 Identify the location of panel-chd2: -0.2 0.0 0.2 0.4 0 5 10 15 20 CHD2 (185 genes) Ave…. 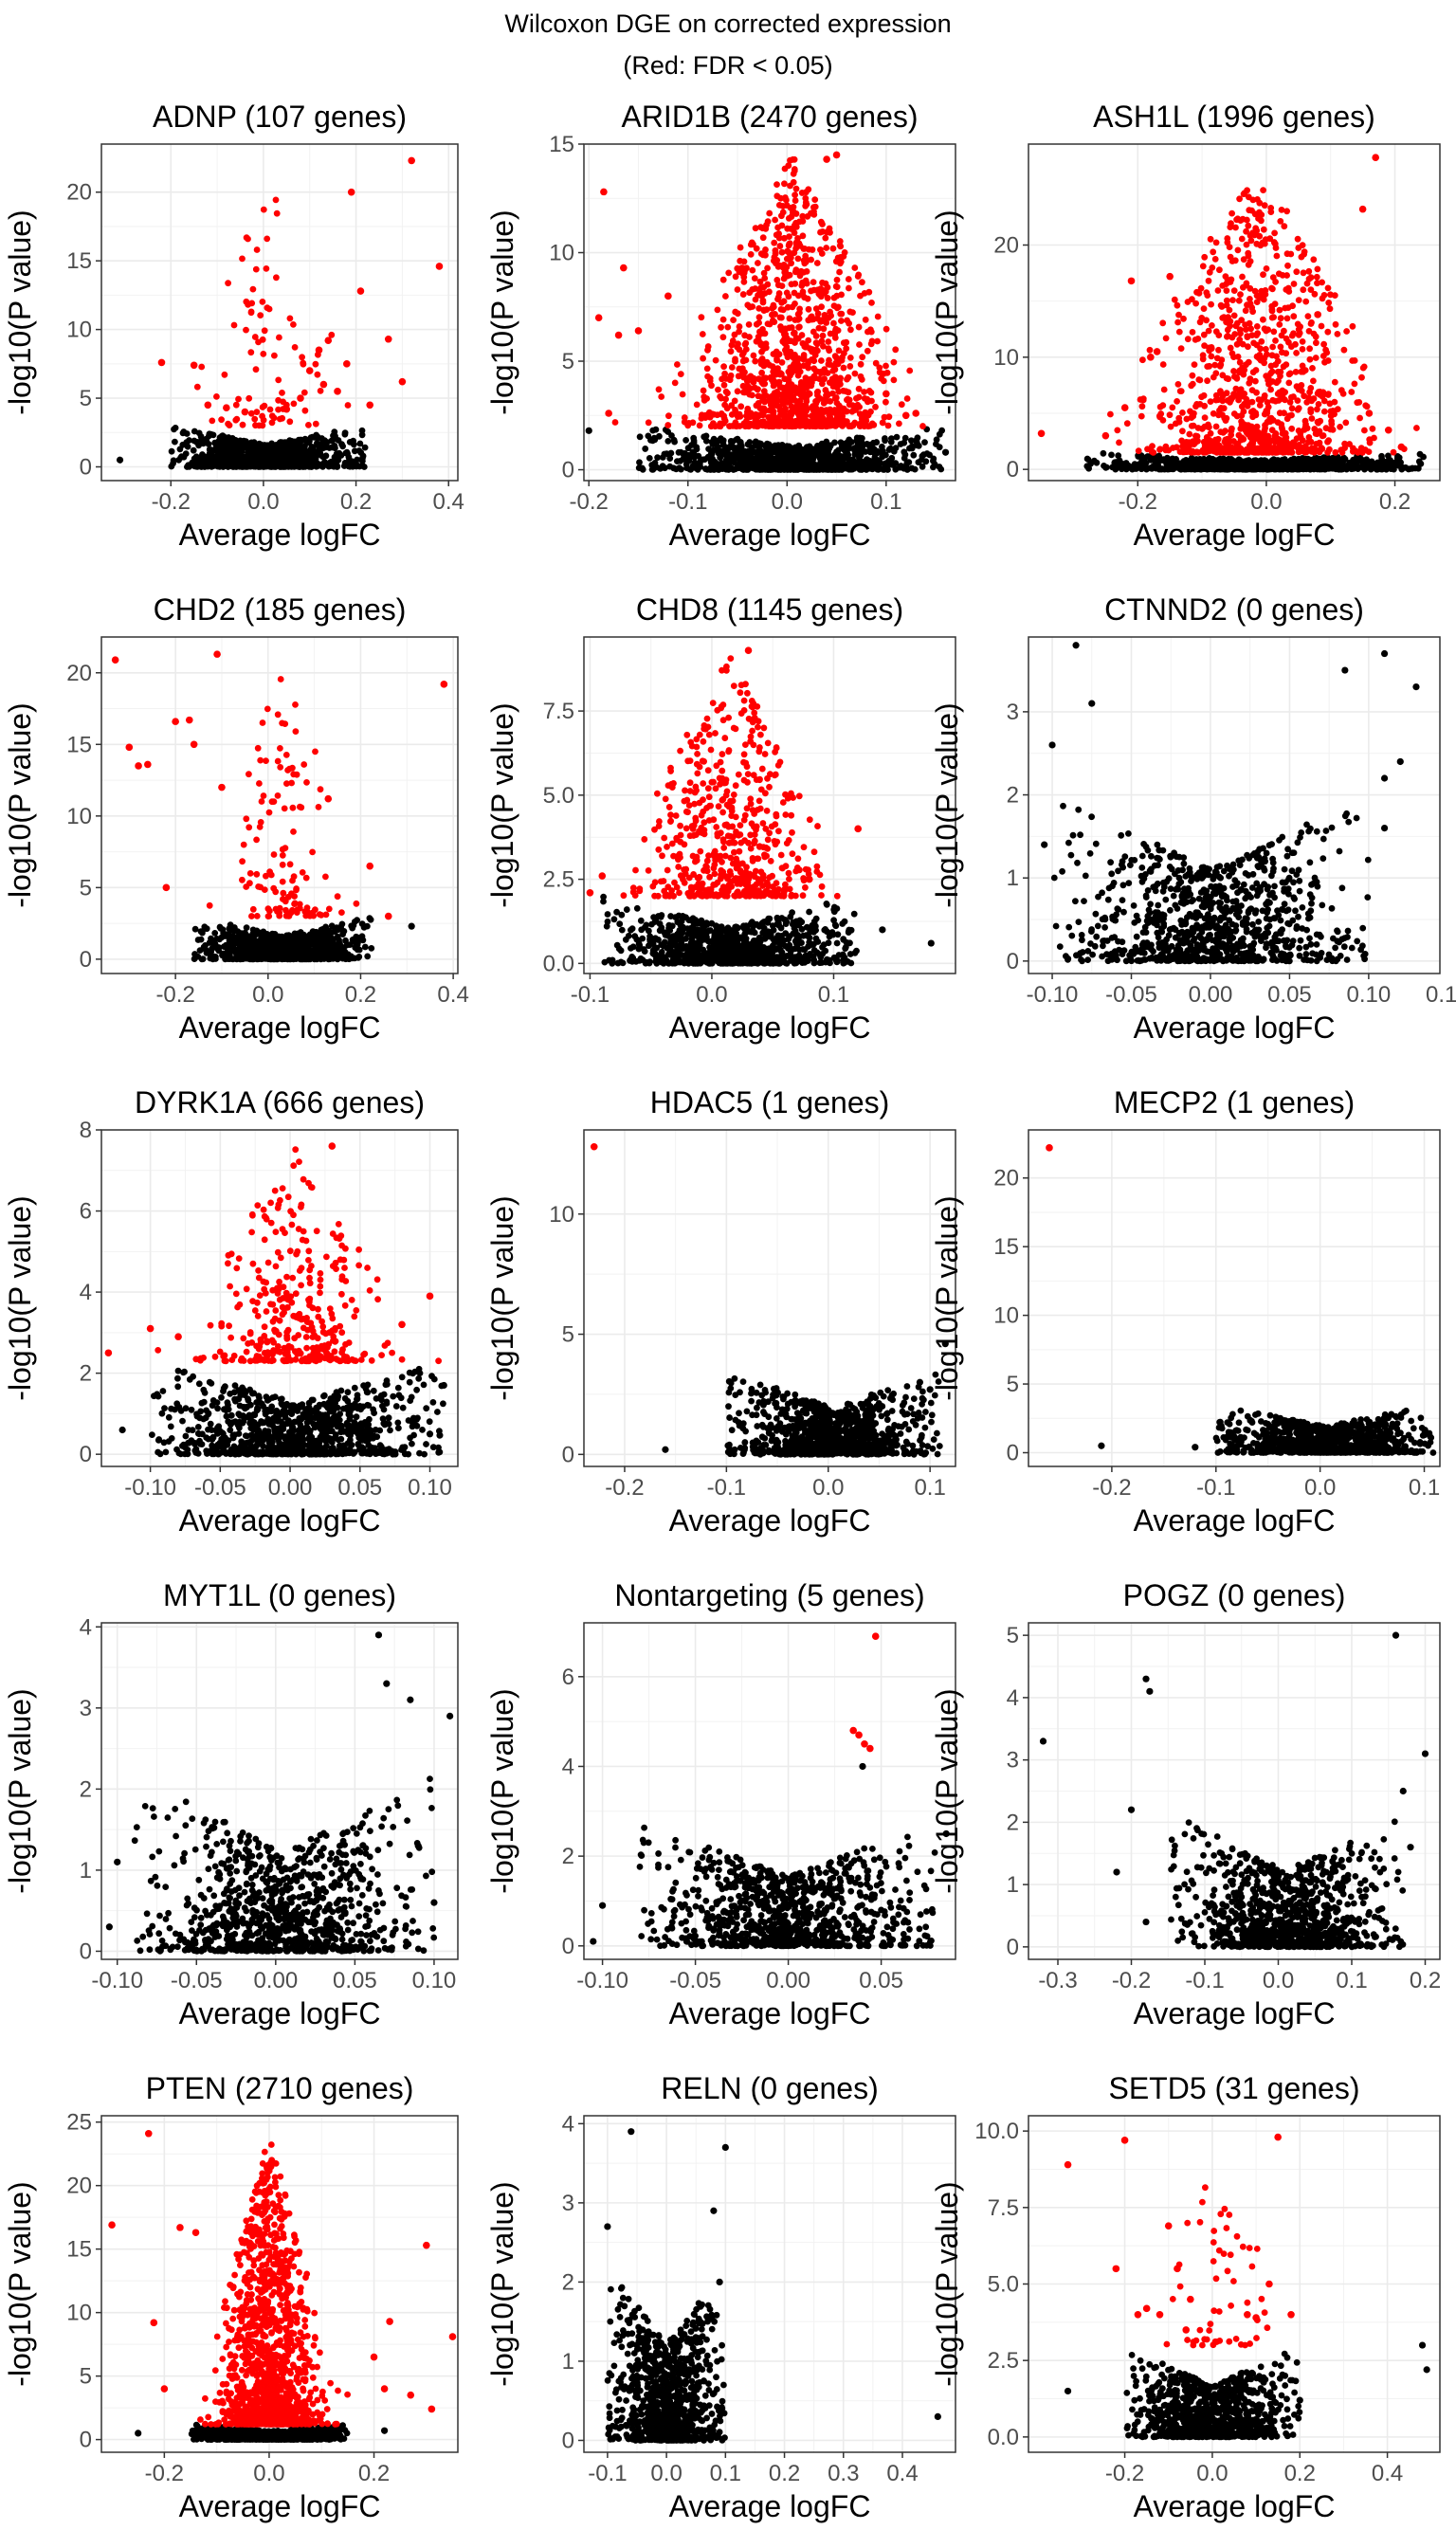
(236, 818).